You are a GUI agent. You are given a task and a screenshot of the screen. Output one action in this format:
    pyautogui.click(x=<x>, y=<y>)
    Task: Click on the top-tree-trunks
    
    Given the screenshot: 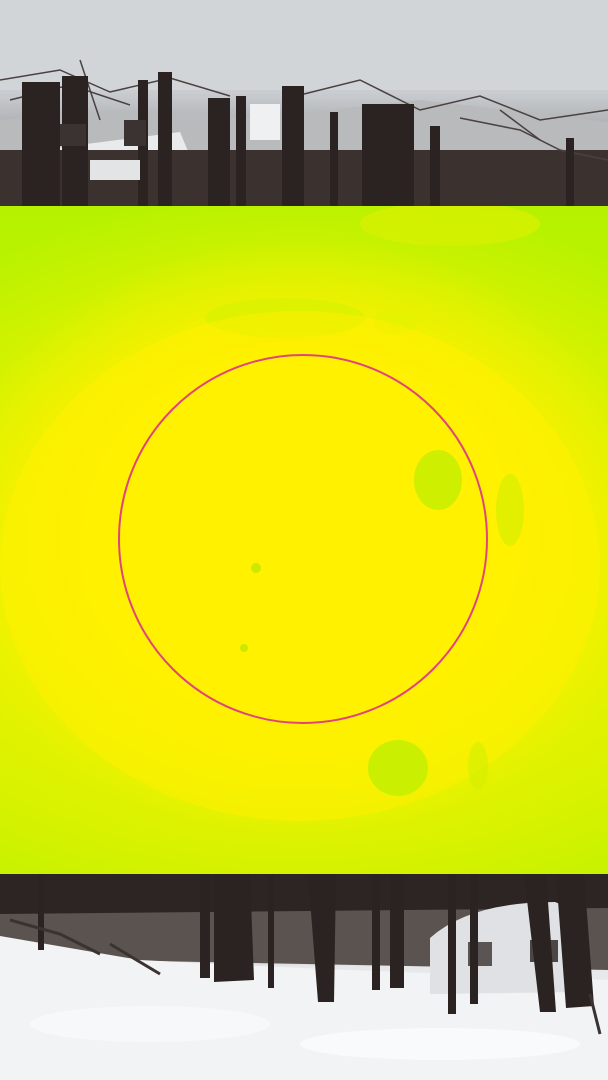 What is the action you would take?
    pyautogui.click(x=298, y=139)
    